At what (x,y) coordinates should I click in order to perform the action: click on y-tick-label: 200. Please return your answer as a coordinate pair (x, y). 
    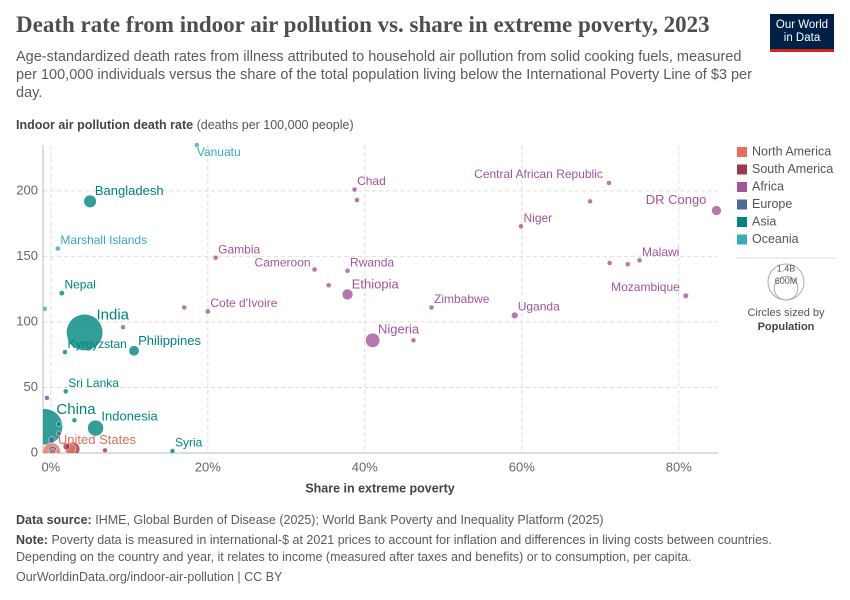
    Looking at the image, I should click on (27, 189).